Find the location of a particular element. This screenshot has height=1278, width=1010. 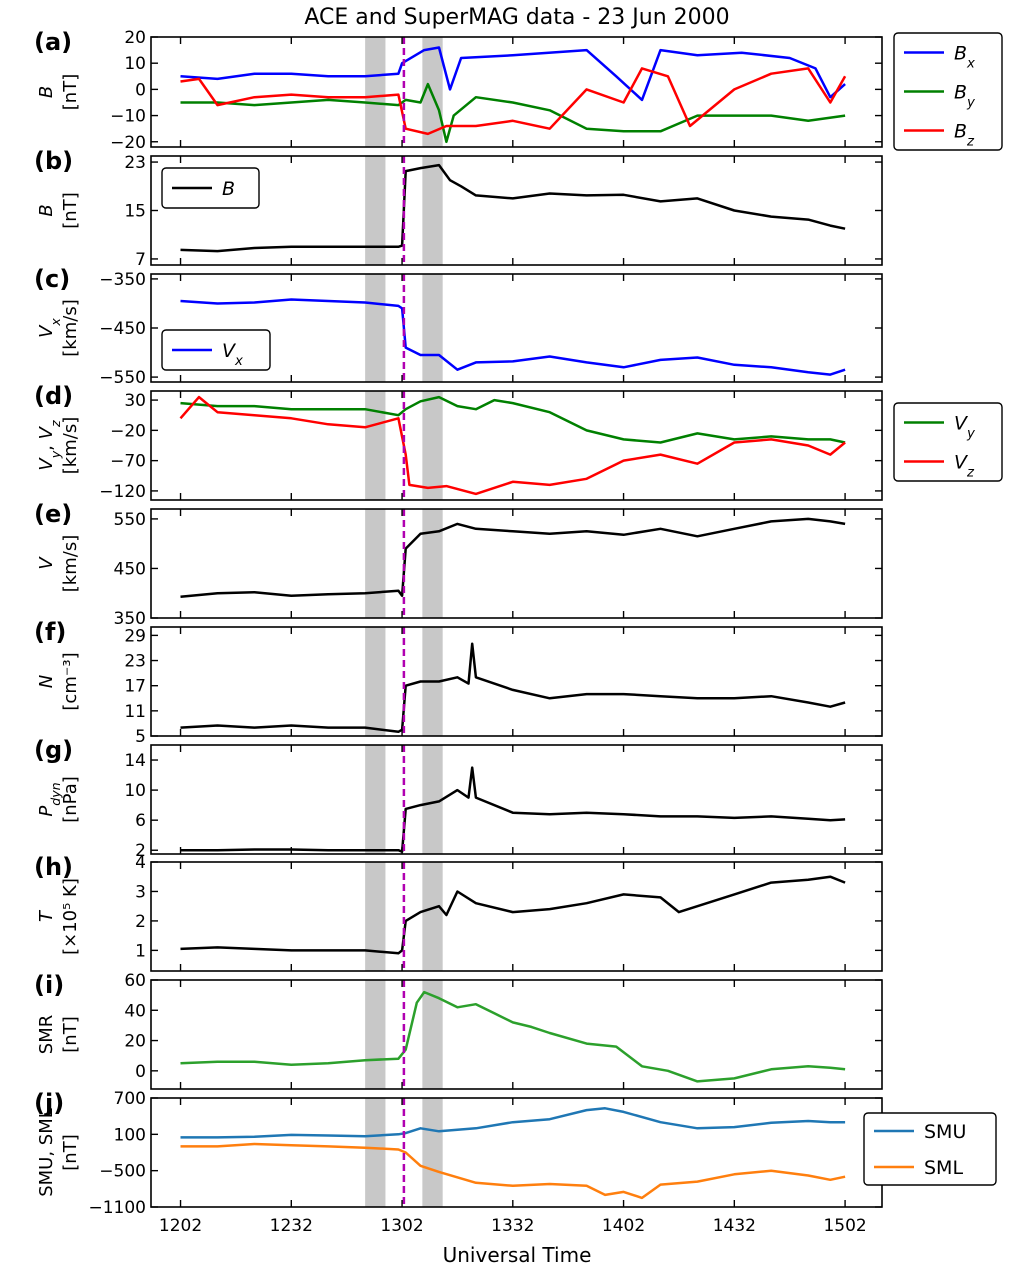

series-line-v is located at coordinates (513, 557).